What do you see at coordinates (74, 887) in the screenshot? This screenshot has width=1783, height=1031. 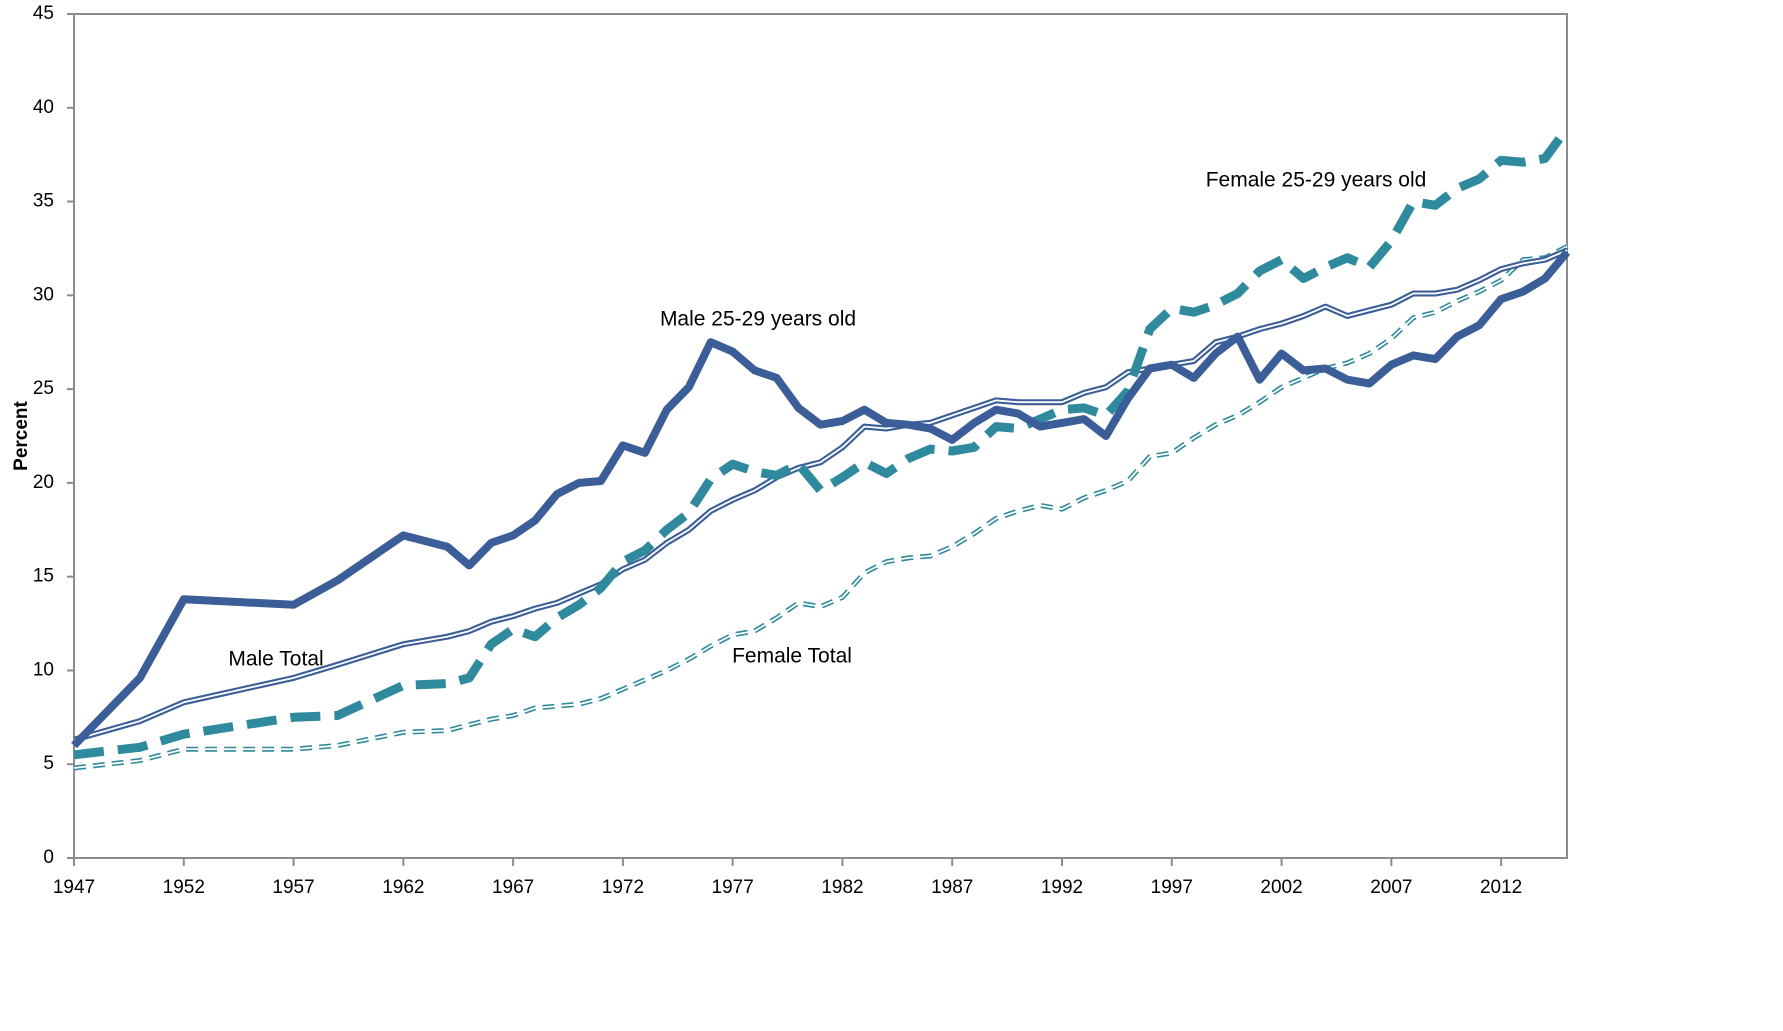 I see `x-tick-label: 1947` at bounding box center [74, 887].